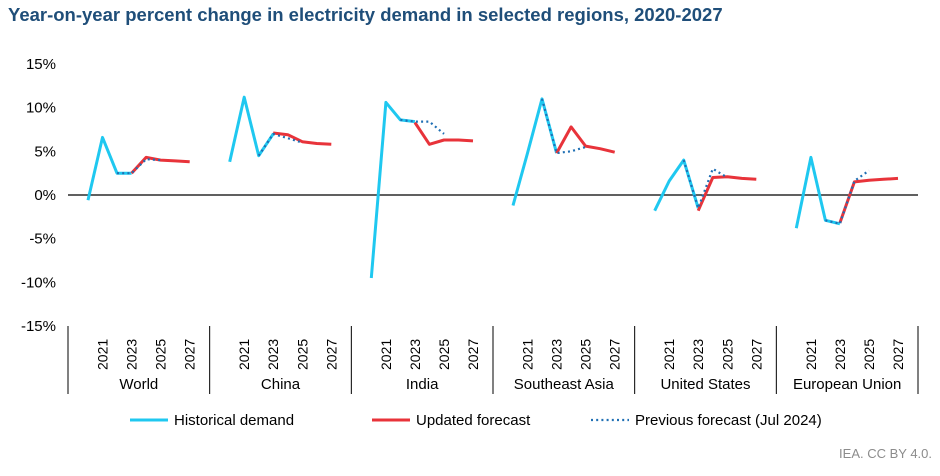  I want to click on y-tick-label: 10%, so click(41, 108).